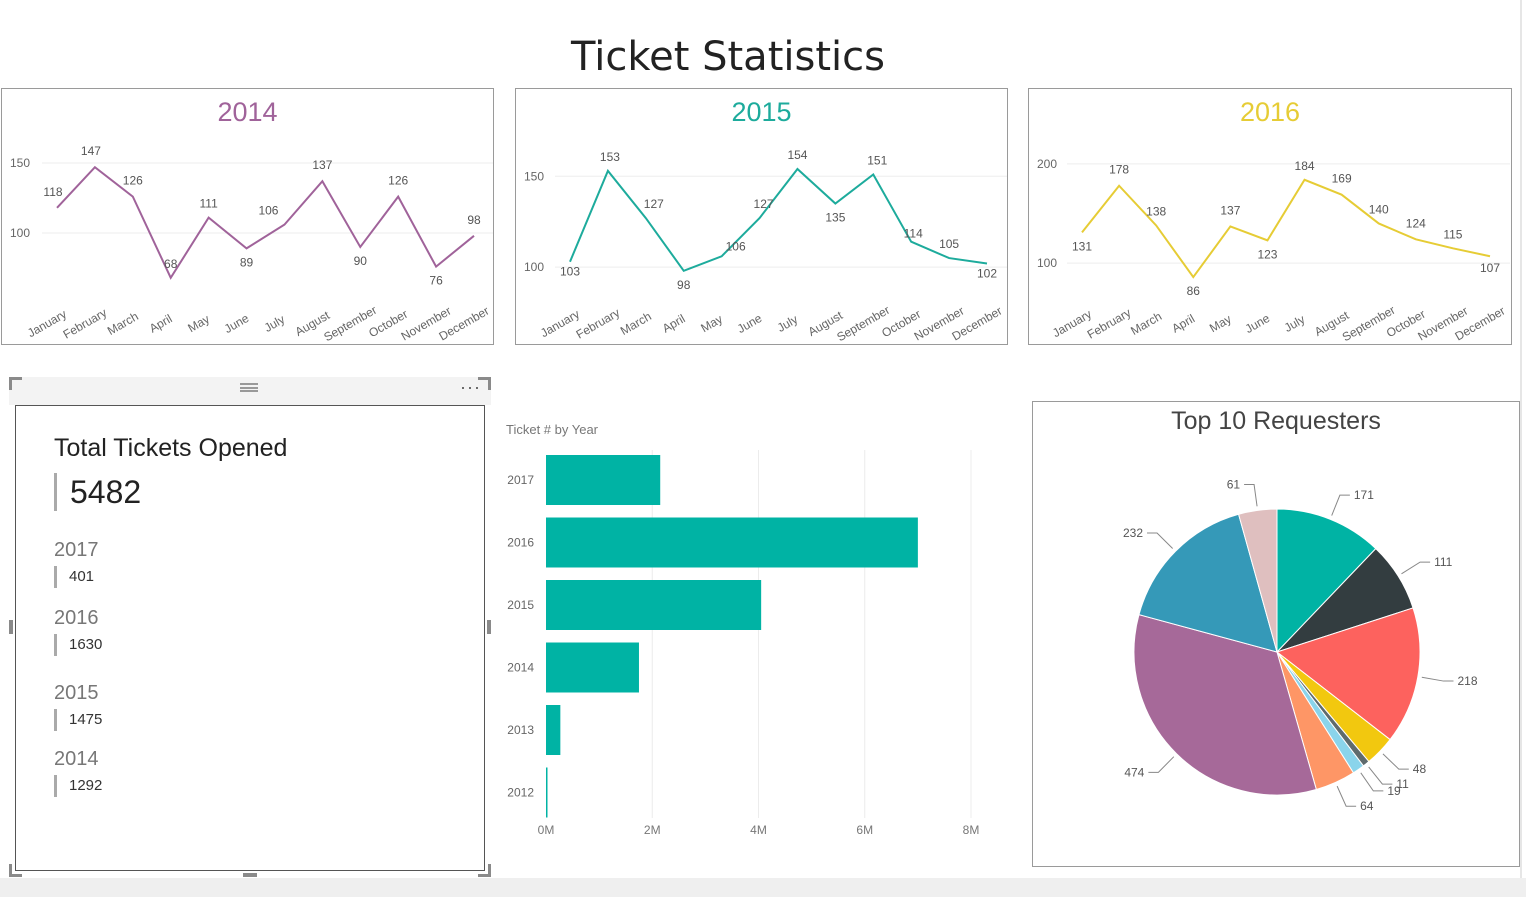 The width and height of the screenshot is (1526, 897). I want to click on kpi-year-value: 401, so click(74, 577).